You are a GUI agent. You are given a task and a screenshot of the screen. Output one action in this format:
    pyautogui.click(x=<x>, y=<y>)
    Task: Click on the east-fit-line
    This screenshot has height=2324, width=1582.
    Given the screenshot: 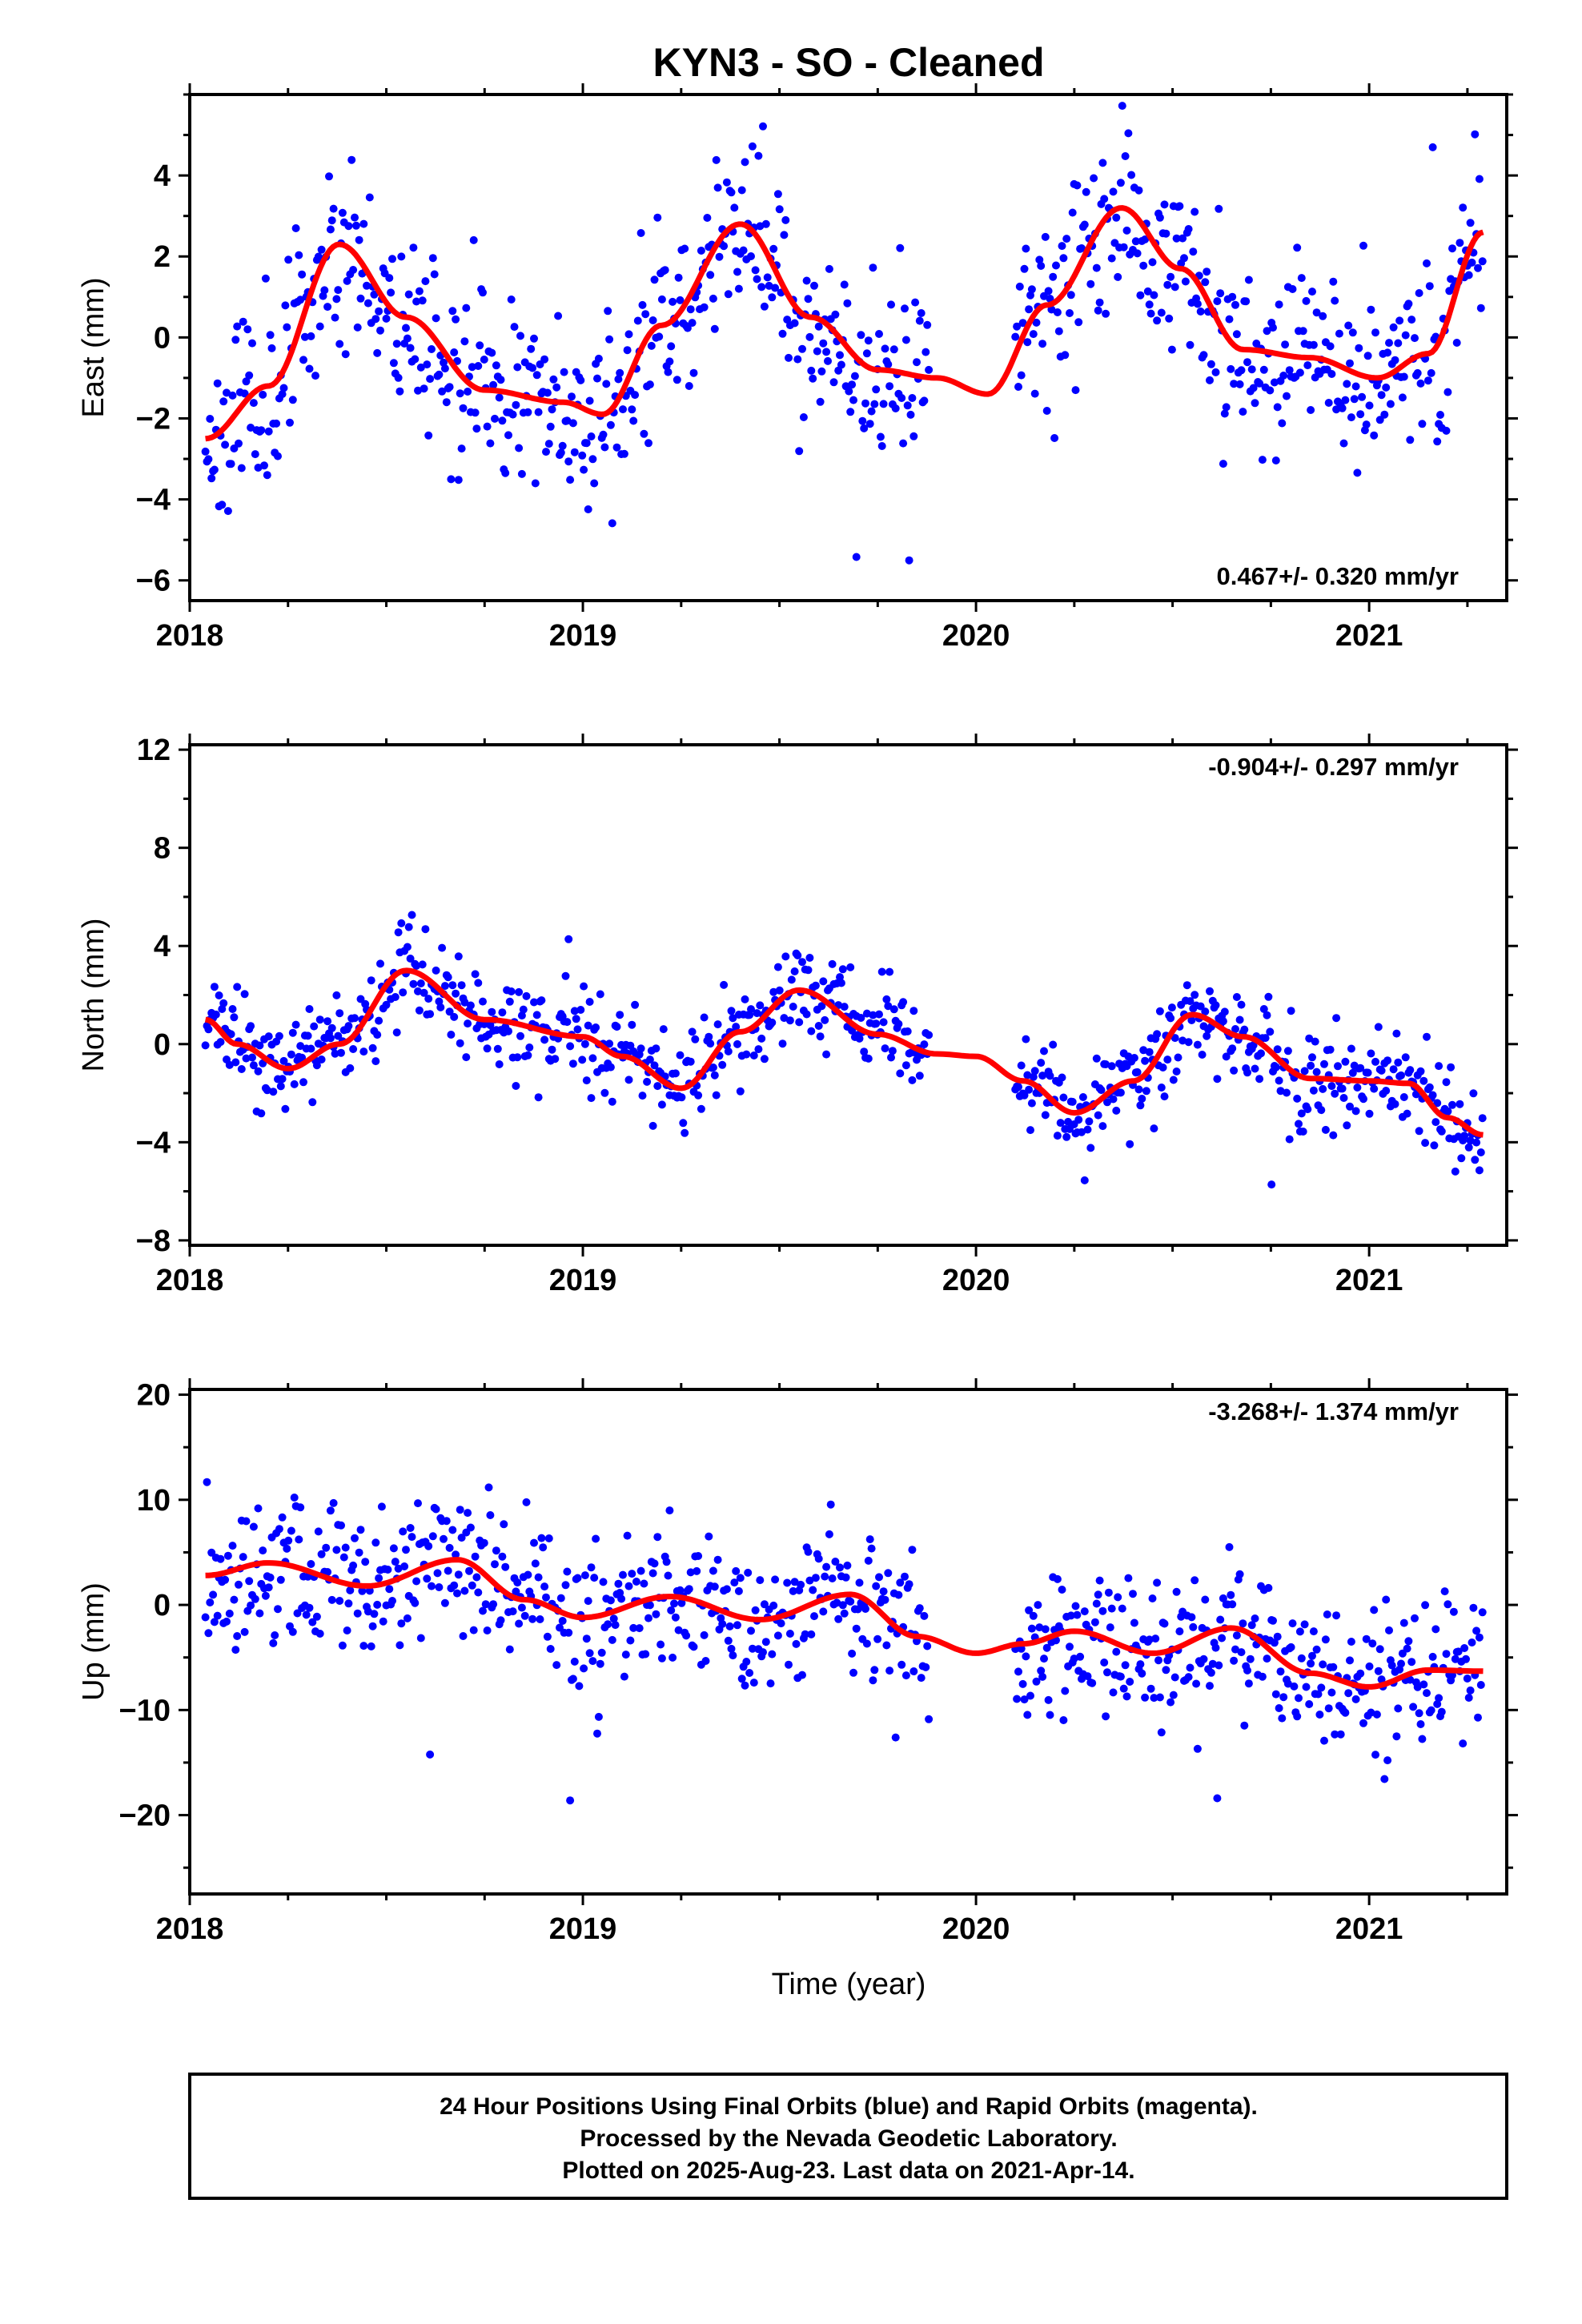 What is the action you would take?
    pyautogui.click(x=845, y=323)
    